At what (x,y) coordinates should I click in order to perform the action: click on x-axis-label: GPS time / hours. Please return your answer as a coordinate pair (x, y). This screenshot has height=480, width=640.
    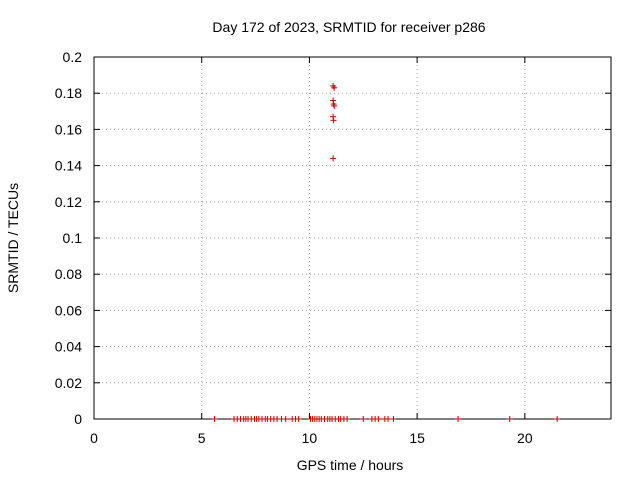
    Looking at the image, I should click on (350, 465).